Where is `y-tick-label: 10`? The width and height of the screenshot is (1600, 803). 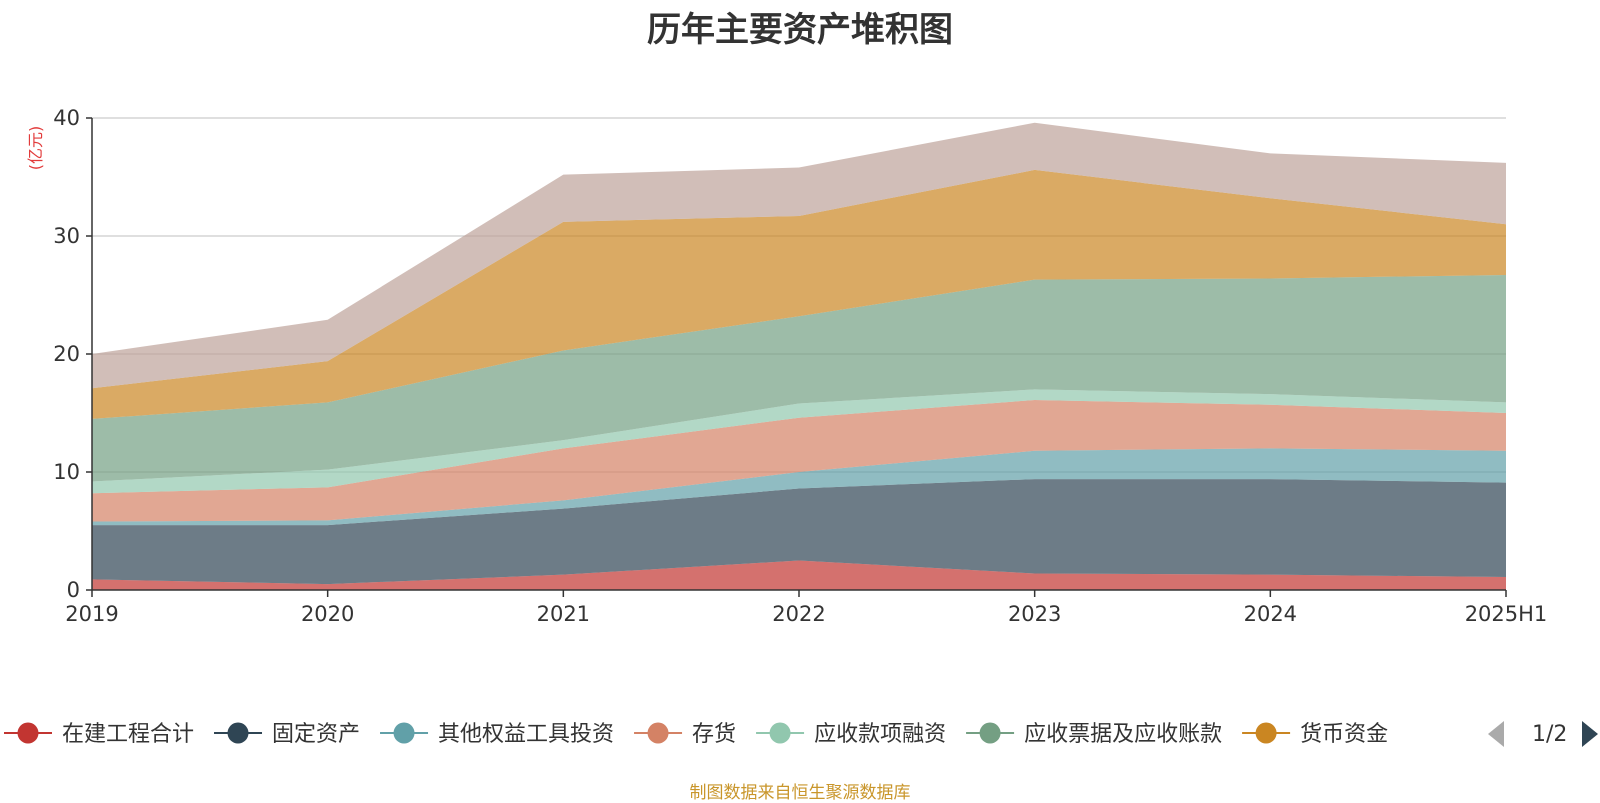
y-tick-label: 10 is located at coordinates (66, 472).